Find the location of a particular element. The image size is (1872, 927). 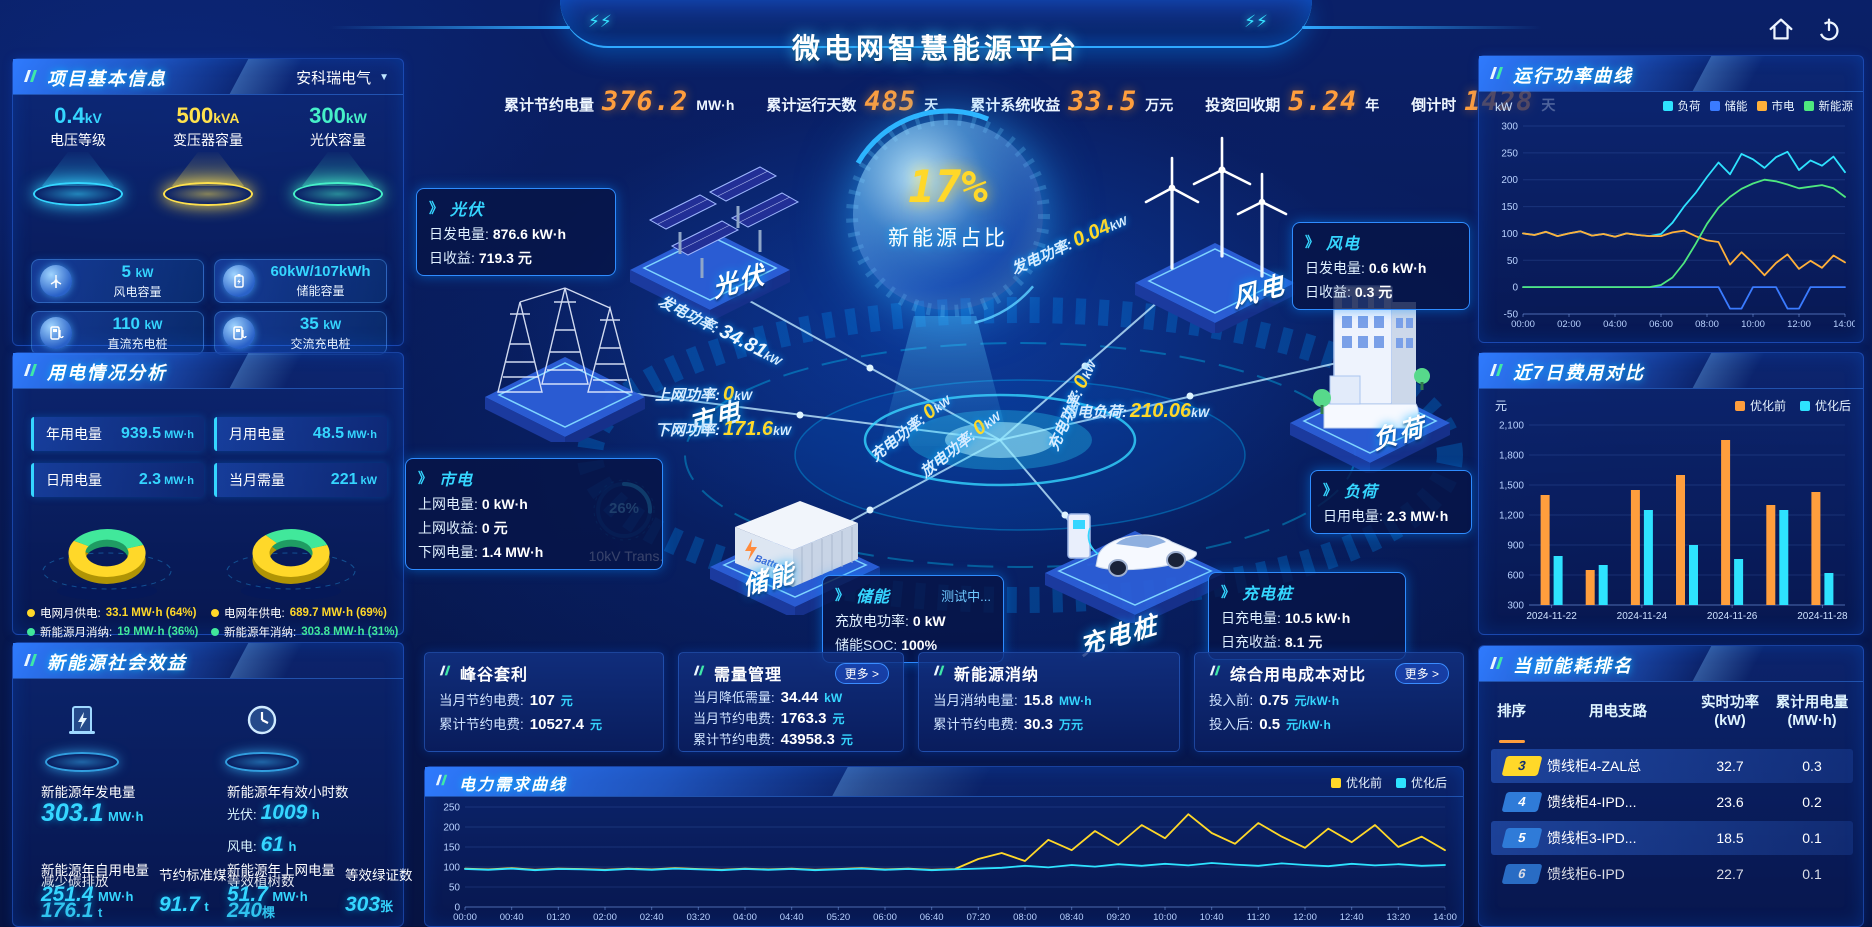

stat-value: 939.5 is located at coordinates (141, 433).